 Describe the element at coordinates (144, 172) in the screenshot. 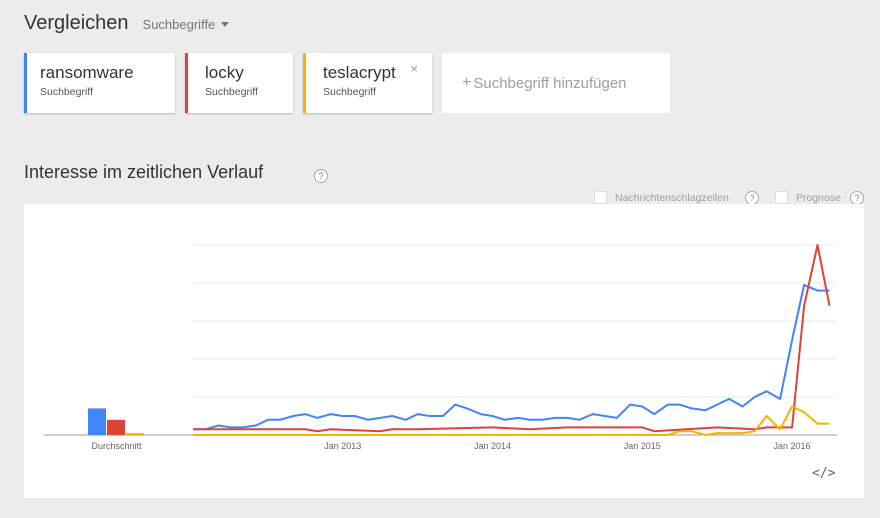

I see `section-title: Interesse im zeitlichen Verlauf` at that location.